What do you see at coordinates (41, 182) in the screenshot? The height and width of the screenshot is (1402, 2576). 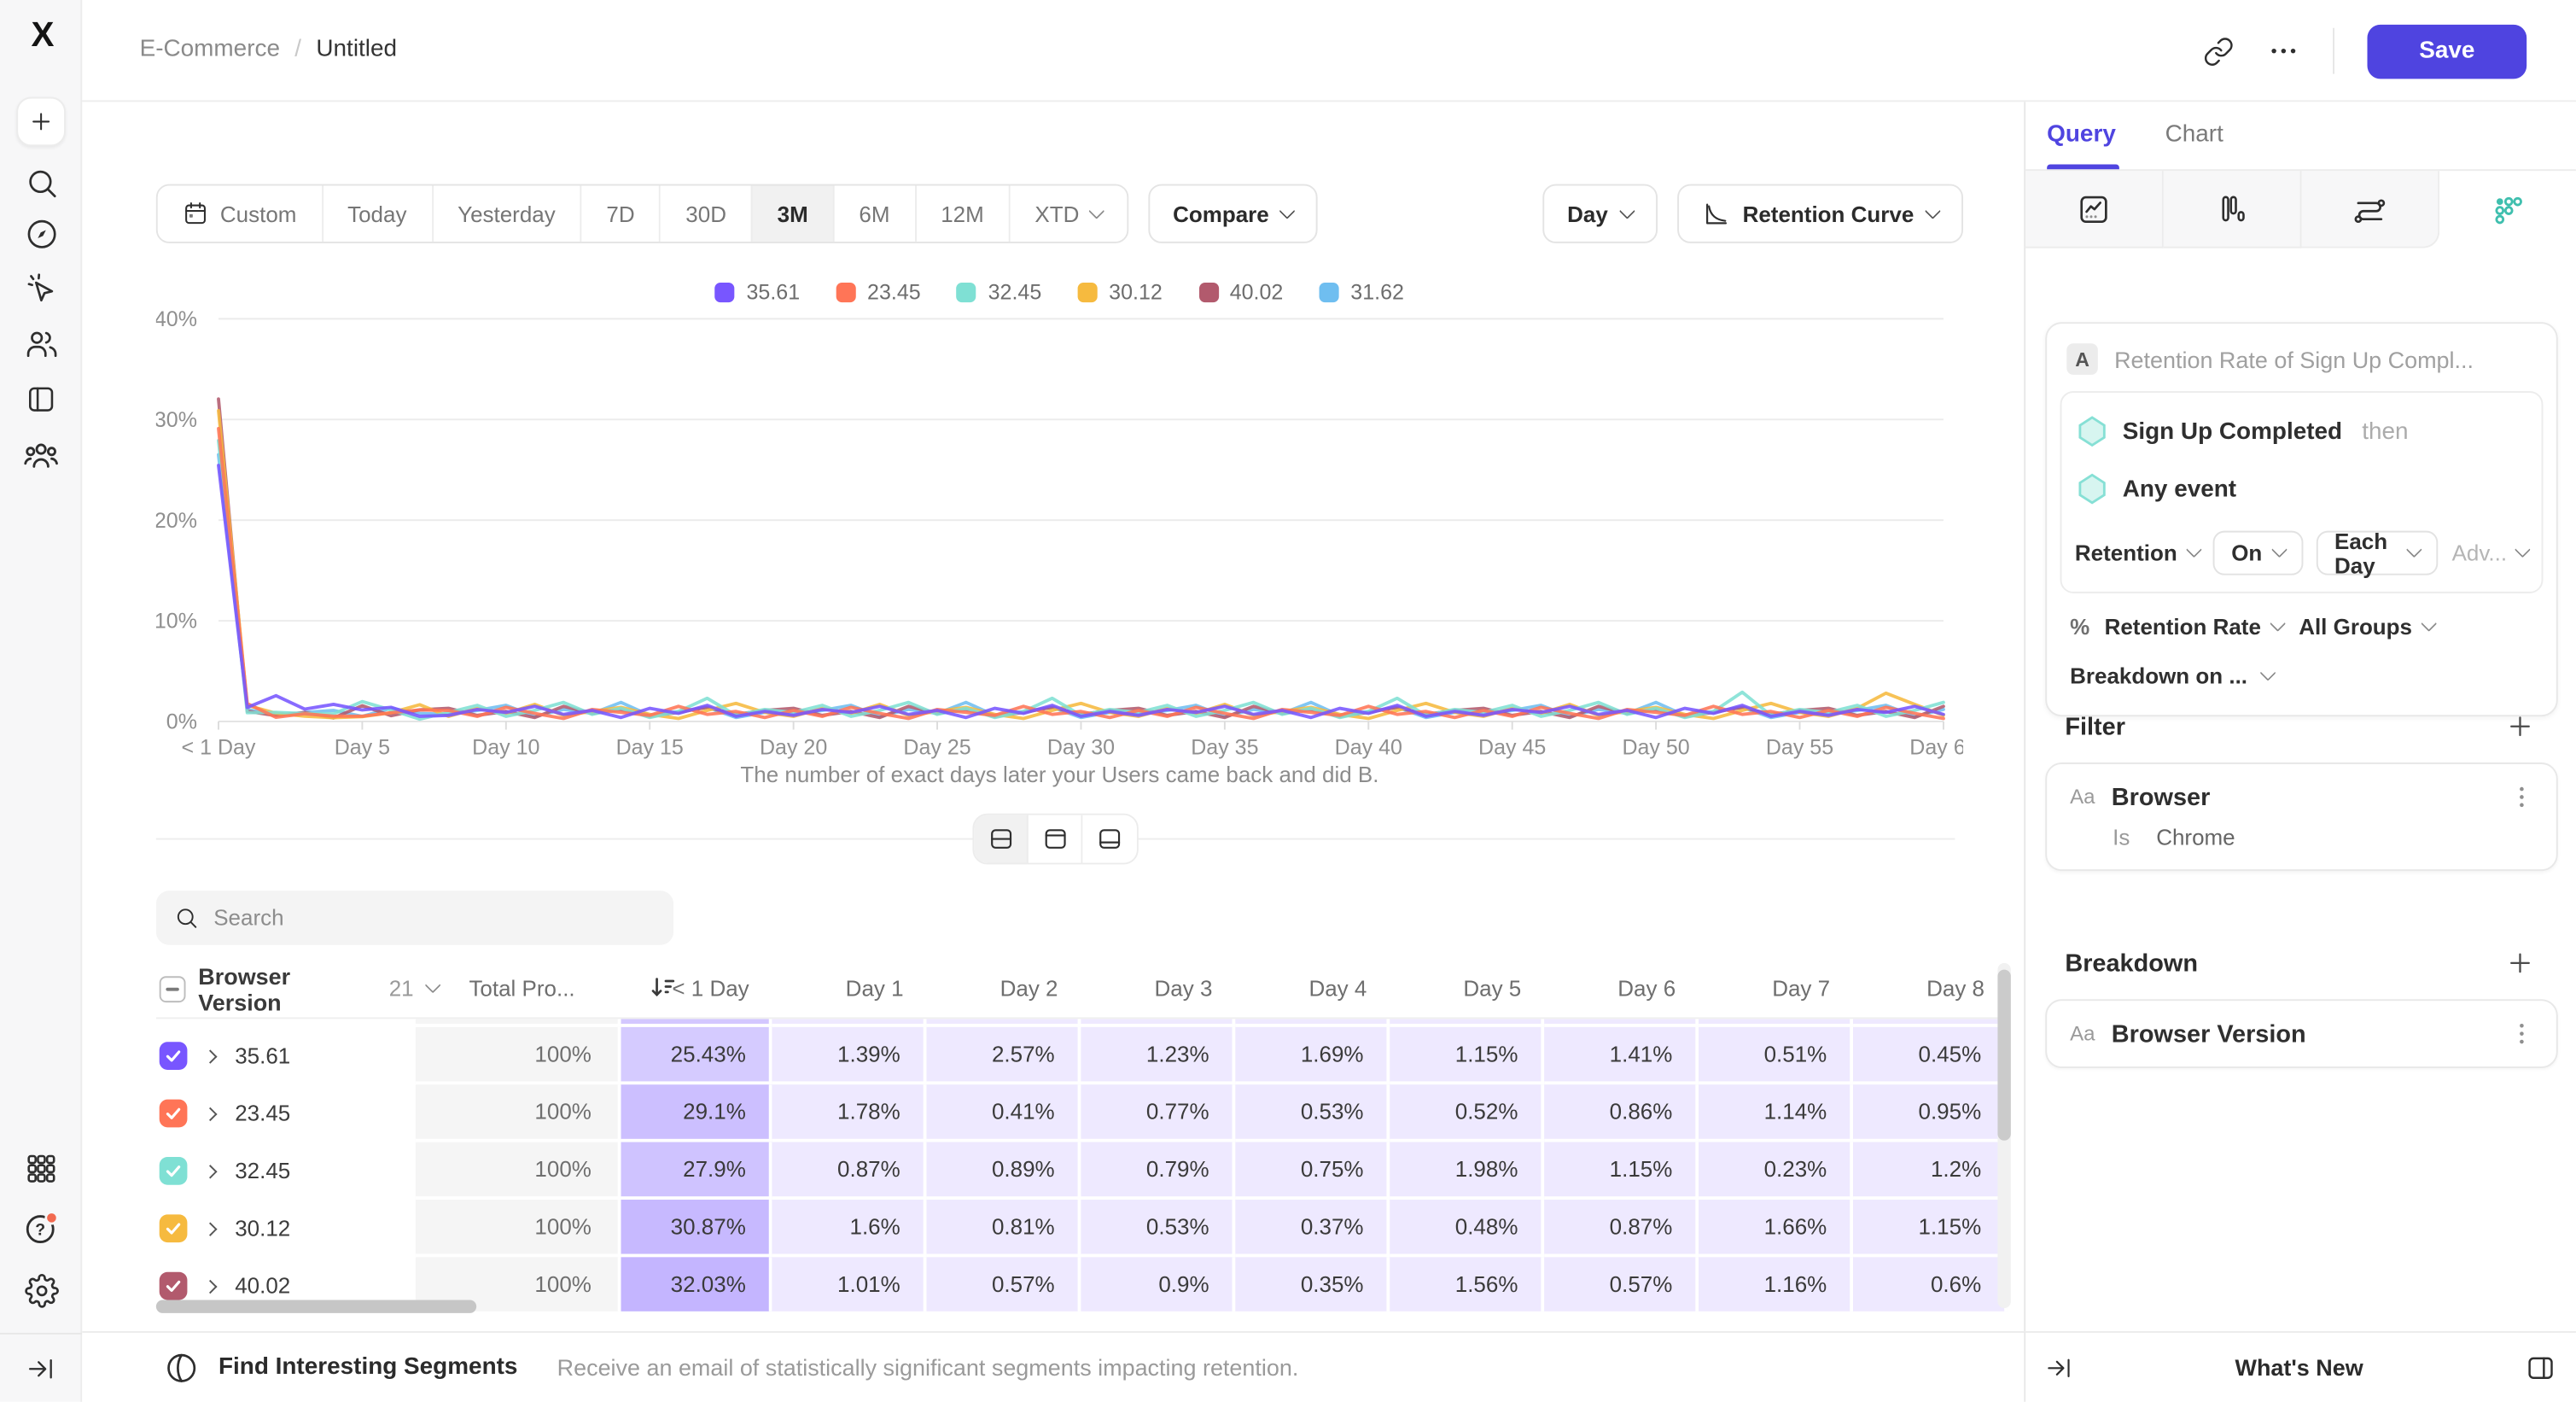 I see `sidebar-item-search` at bounding box center [41, 182].